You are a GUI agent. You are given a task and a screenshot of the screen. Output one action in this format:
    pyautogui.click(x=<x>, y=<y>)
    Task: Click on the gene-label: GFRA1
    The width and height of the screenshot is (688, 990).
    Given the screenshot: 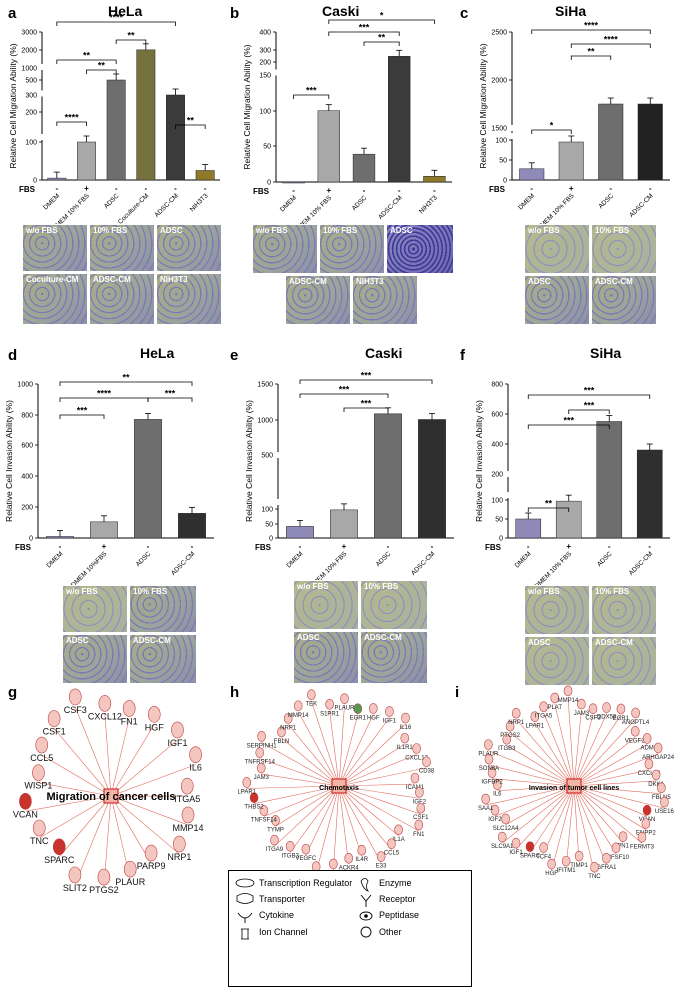 What is the action you would take?
    pyautogui.click(x=606, y=868)
    